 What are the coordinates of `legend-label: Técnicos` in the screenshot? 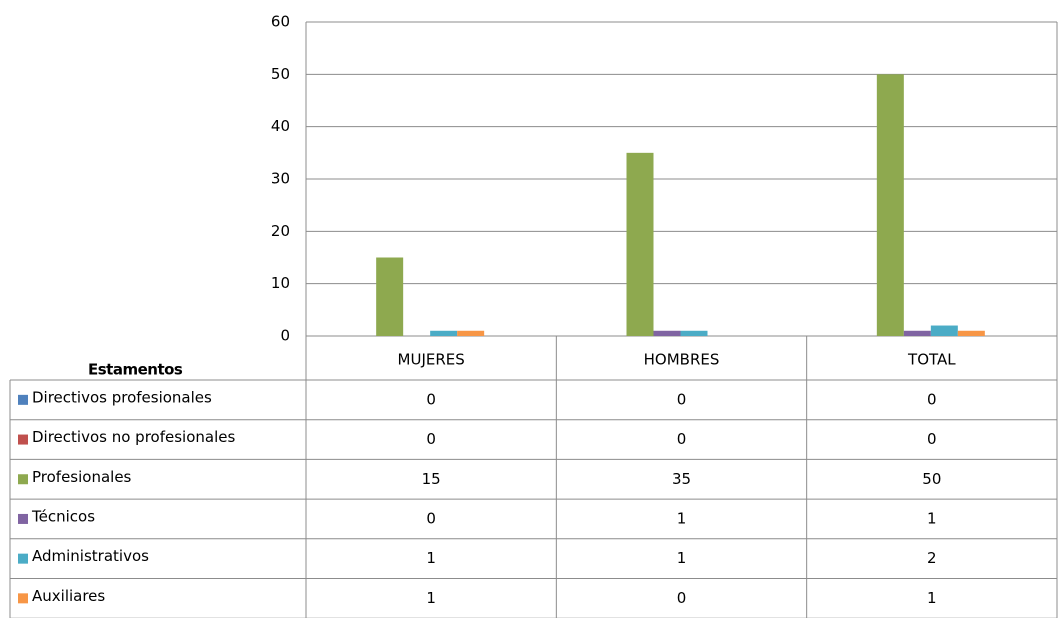 It's located at (63, 516).